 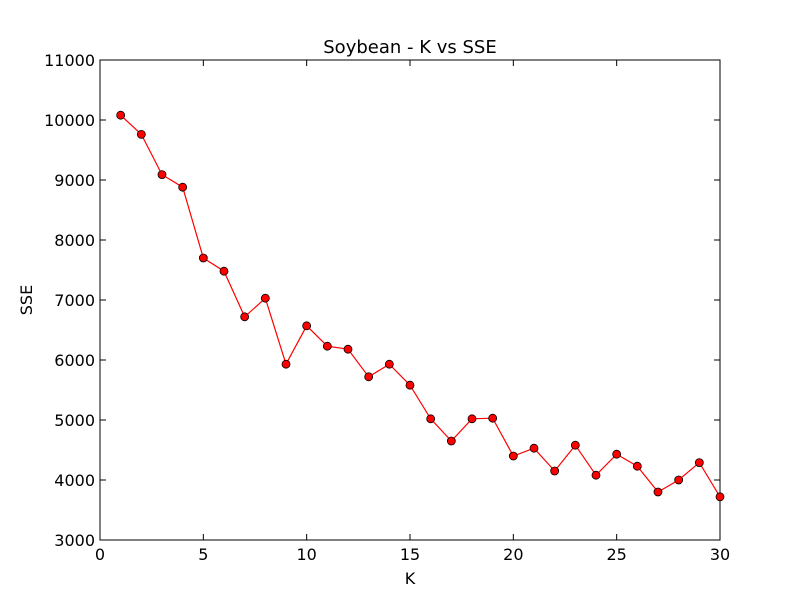 What do you see at coordinates (74, 420) in the screenshot?
I see `y-tick-label: 5000` at bounding box center [74, 420].